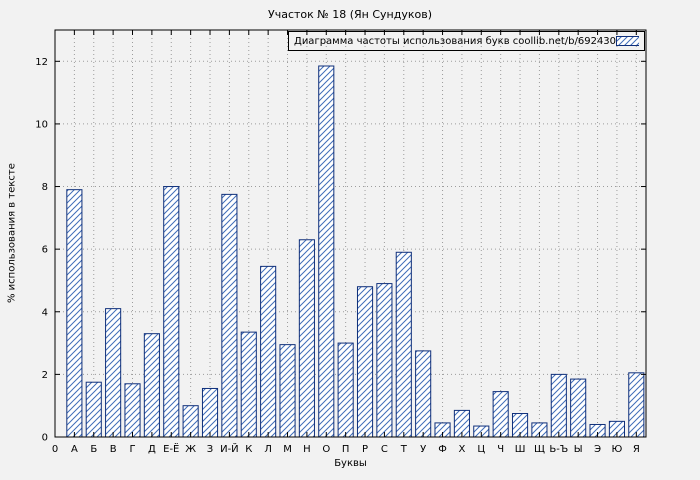 Image resolution: width=700 pixels, height=480 pixels. I want to click on svg-text: Л, so click(268, 449).